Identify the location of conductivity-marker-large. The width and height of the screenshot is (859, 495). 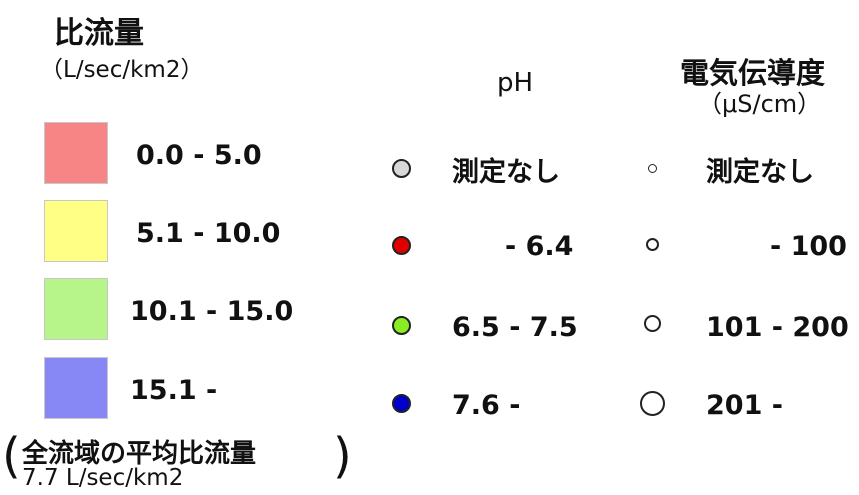
(652, 403).